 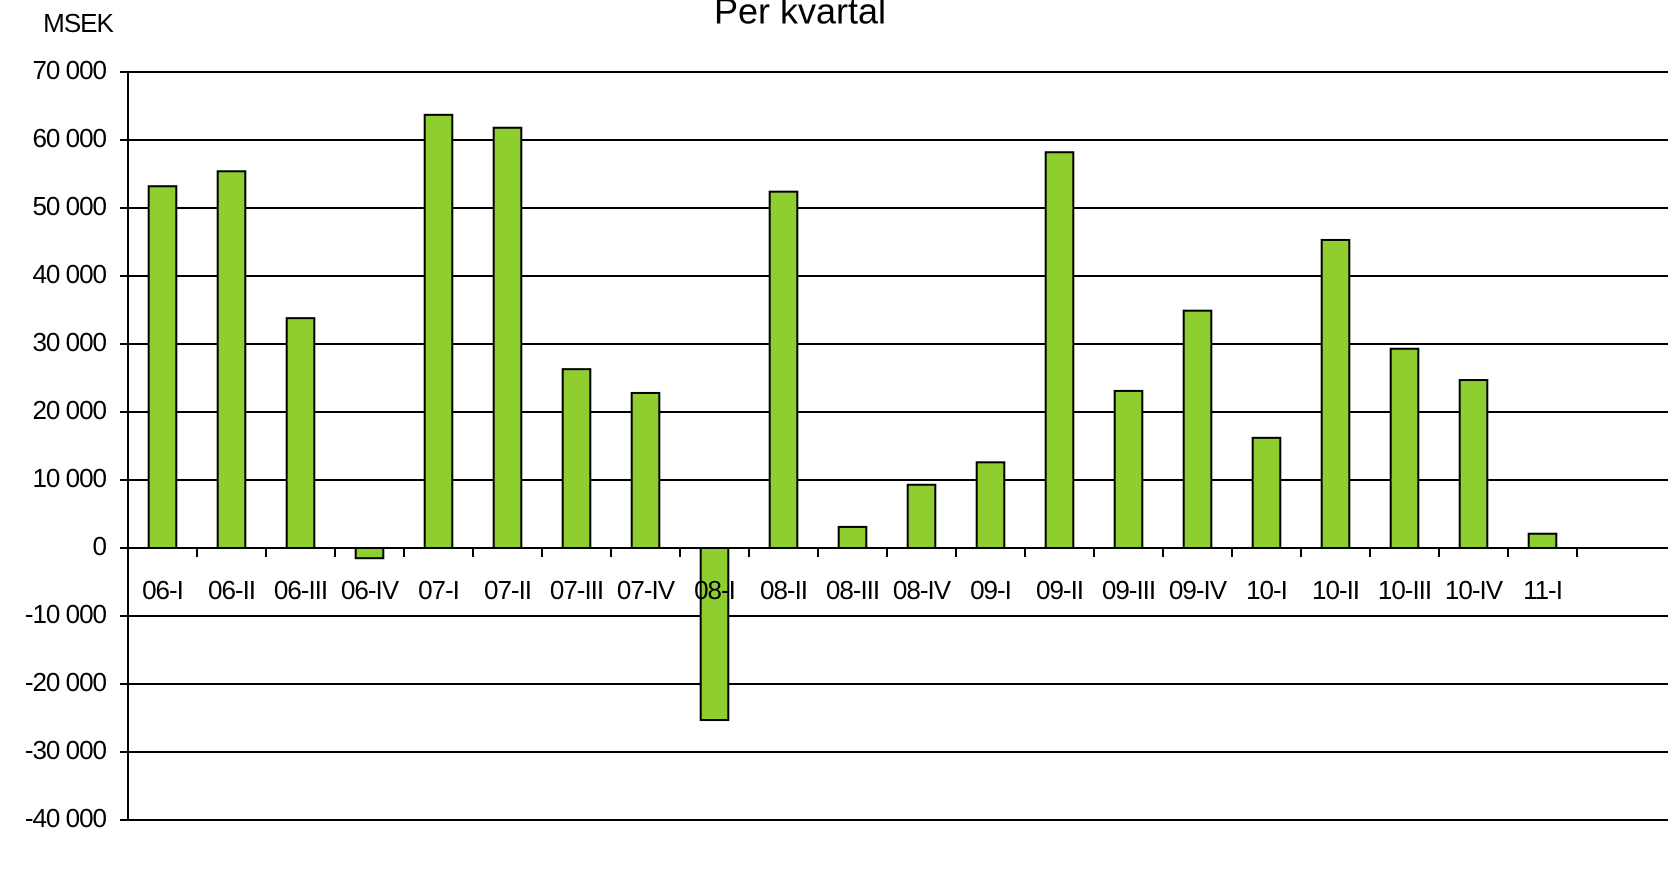 What do you see at coordinates (69, 70) in the screenshot?
I see `y-tick-label: 70 000` at bounding box center [69, 70].